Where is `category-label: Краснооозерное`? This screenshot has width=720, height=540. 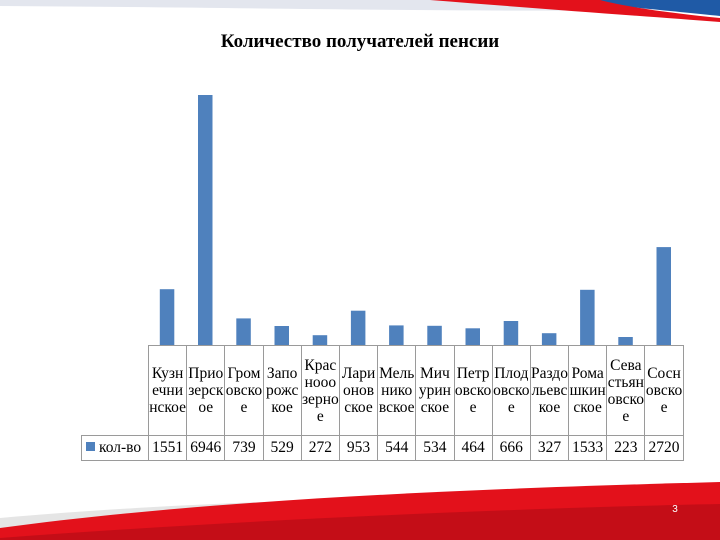 category-label: Краснооозерное is located at coordinates (320, 390).